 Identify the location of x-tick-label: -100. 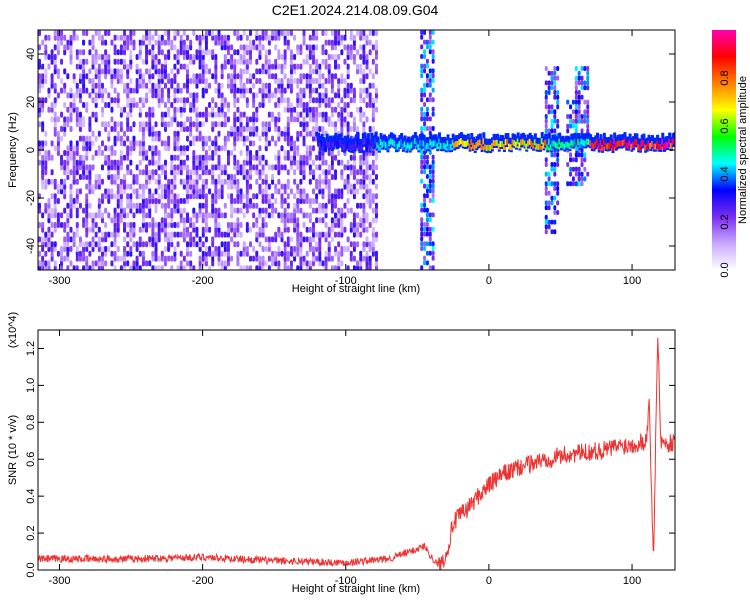
(346, 581).